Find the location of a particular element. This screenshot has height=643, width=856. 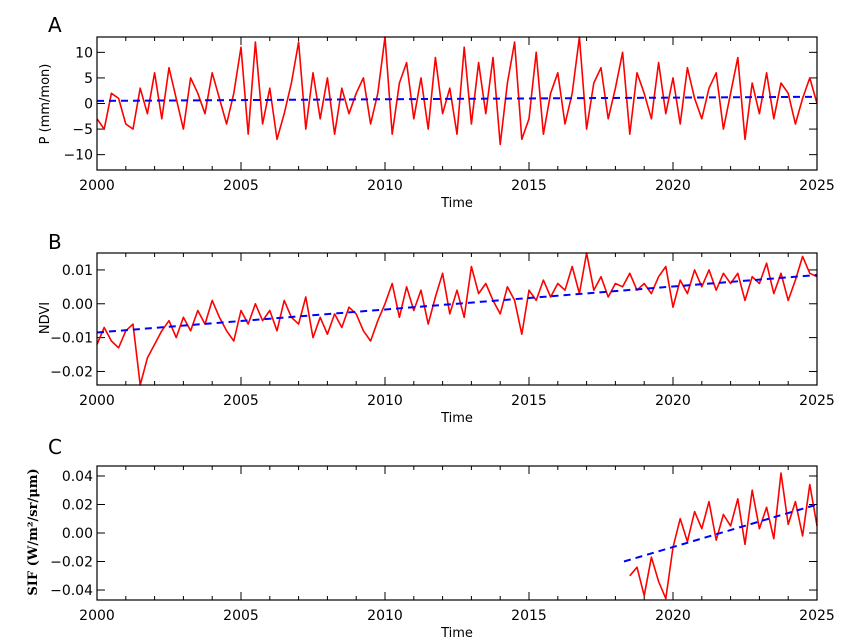

panel-b-ylabel: NDVI is located at coordinates (45, 318).